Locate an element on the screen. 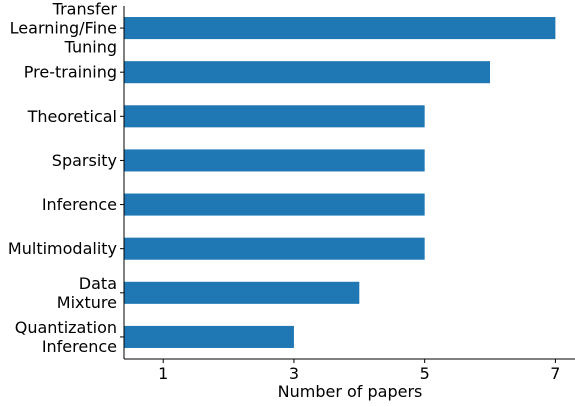 The width and height of the screenshot is (575, 407). y-tick-label: Multimodality is located at coordinates (62, 248).